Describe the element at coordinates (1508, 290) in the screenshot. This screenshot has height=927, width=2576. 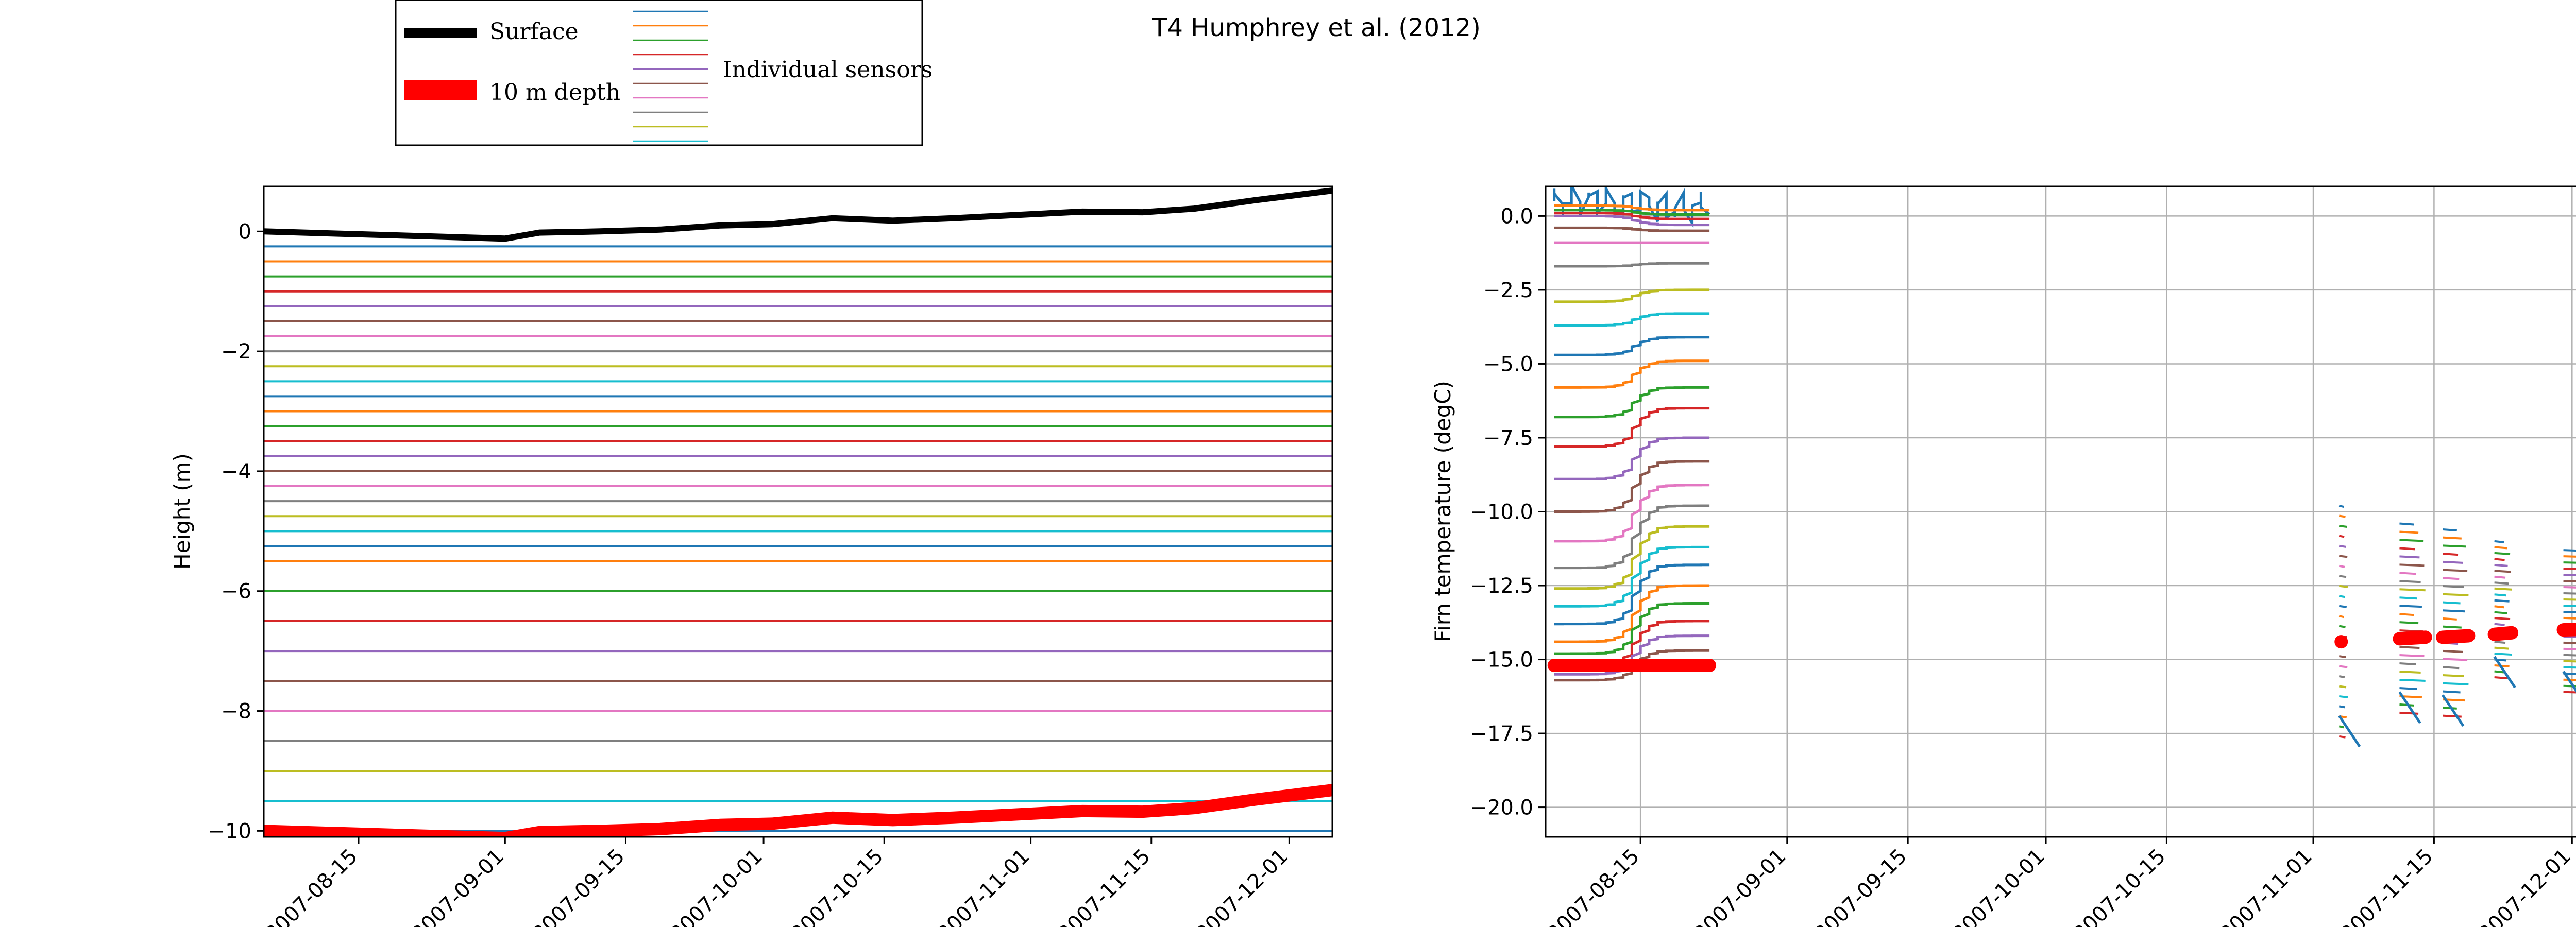
I see `y-tick-label: −2.5` at that location.